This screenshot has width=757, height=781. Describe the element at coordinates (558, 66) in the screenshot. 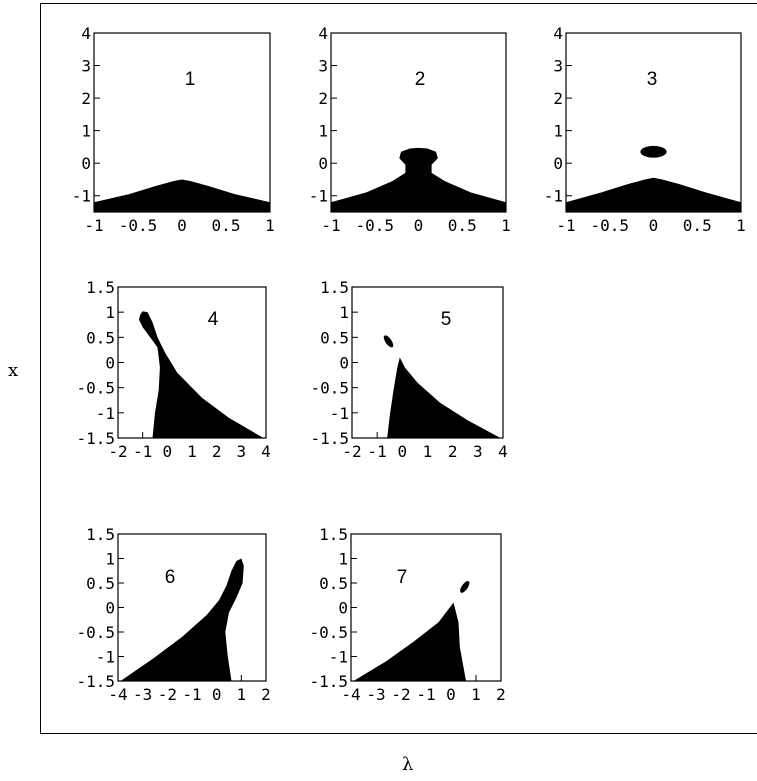

I see `y-tick-label: 3` at that location.